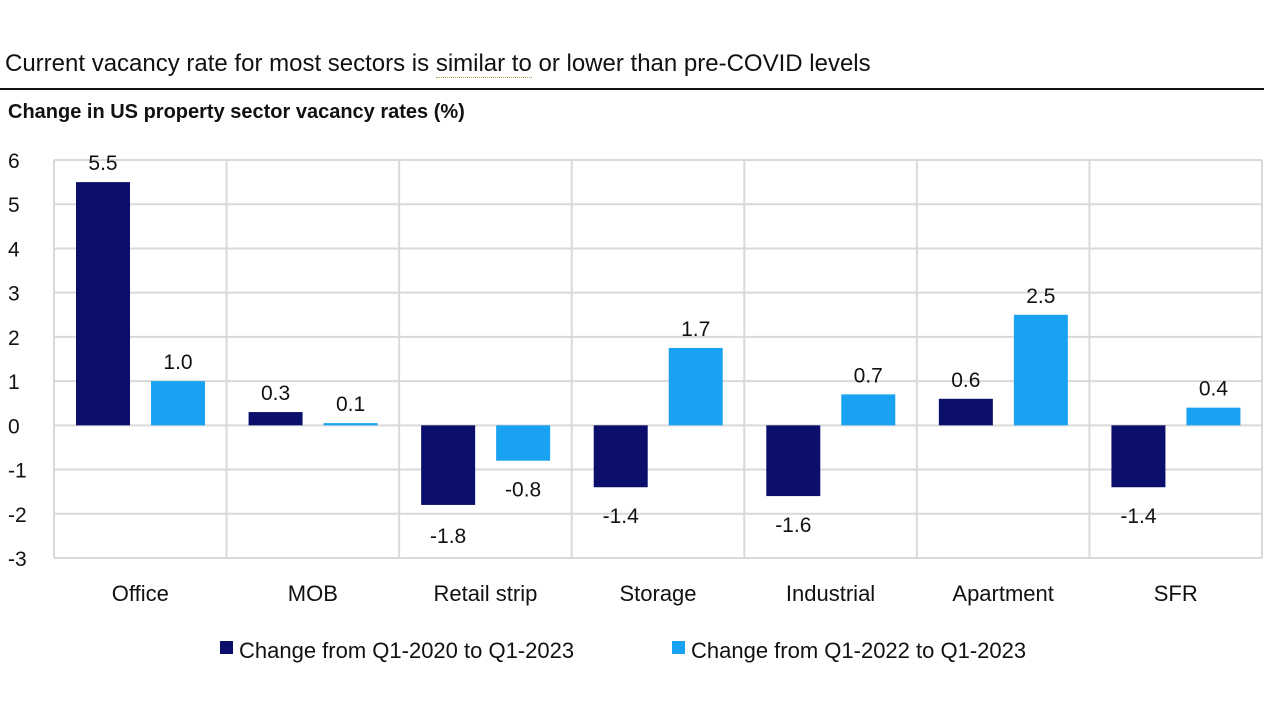 This screenshot has width=1280, height=720. I want to click on data-label-series-1: -1.6, so click(793, 525).